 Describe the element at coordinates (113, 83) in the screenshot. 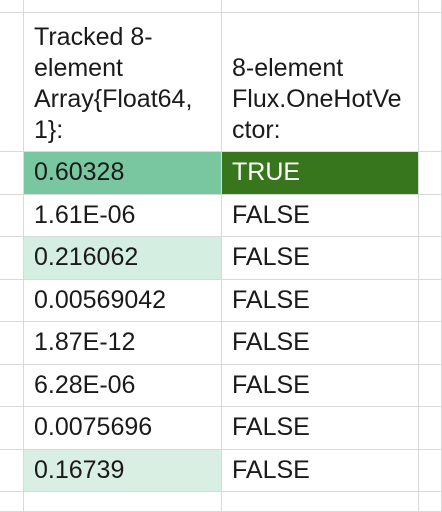

I see `array-header-text: Tracked 8-element Array{Float64, 1}:` at that location.